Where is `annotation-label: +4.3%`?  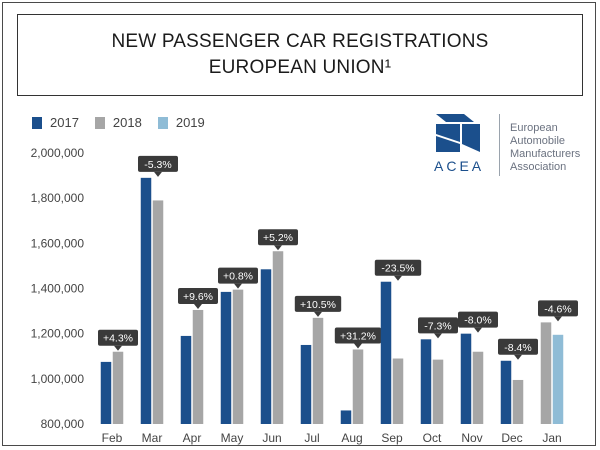 annotation-label: +4.3% is located at coordinates (118, 339).